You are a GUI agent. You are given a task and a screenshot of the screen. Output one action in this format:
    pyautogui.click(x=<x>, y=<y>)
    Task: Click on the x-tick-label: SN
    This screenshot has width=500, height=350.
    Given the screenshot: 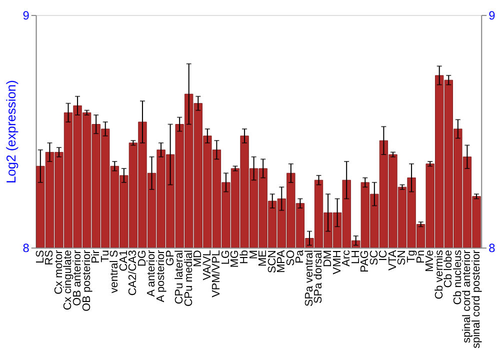 What is the action you would take?
    pyautogui.click(x=402, y=258)
    